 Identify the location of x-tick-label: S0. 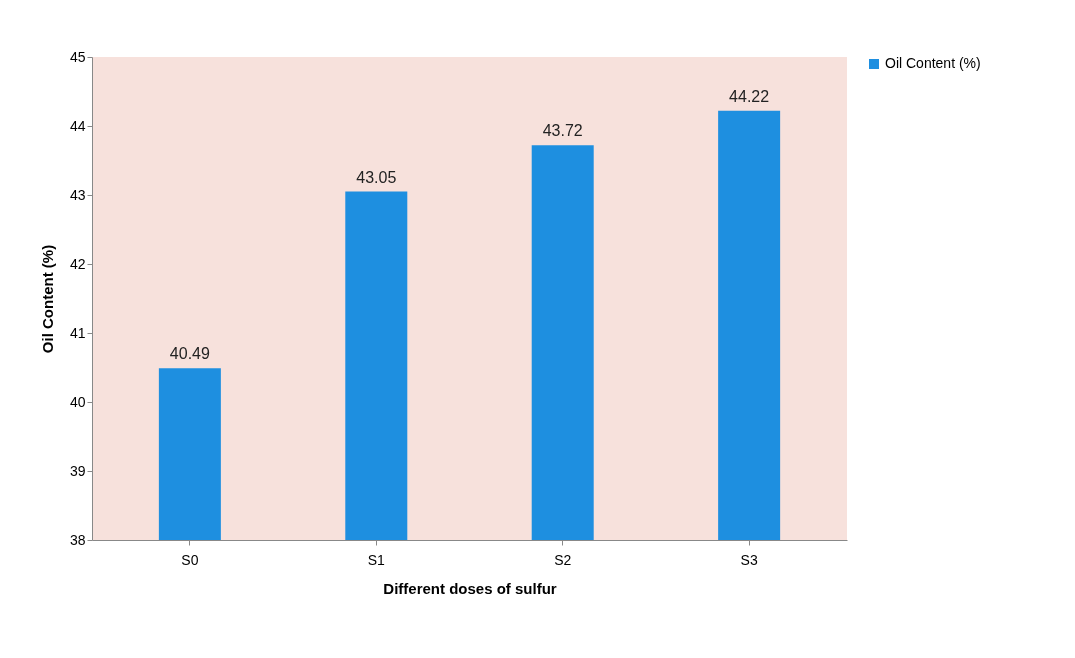
(190, 559).